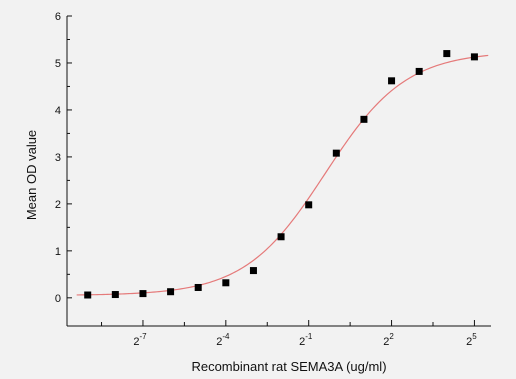 The width and height of the screenshot is (516, 379). I want to click on y-tick-label: 1, so click(58, 252).